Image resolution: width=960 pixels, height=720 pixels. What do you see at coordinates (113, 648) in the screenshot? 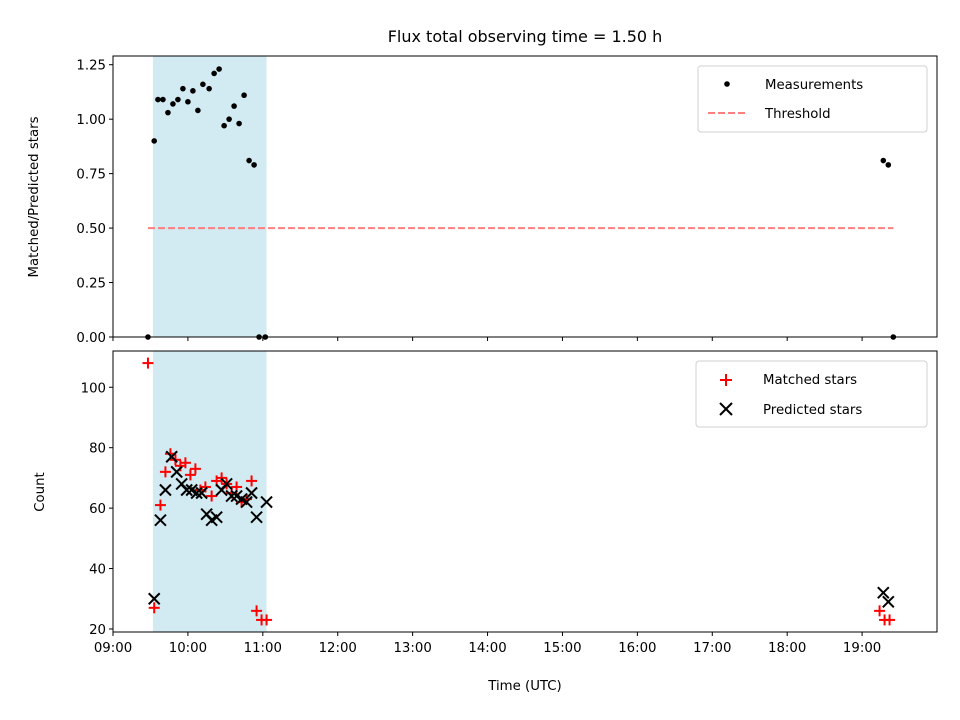
I see `x-tick-label: 09:00` at bounding box center [113, 648].